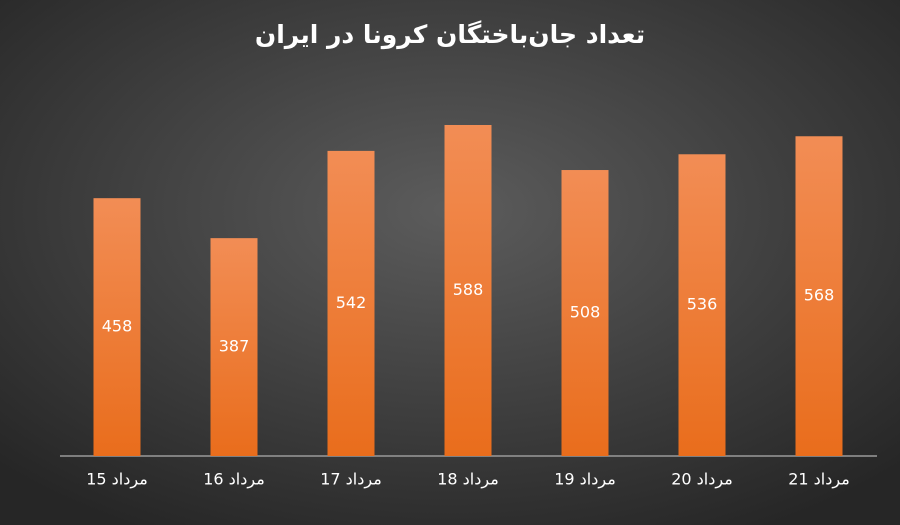 The width and height of the screenshot is (900, 525). I want to click on data-label: 588, so click(468, 289).